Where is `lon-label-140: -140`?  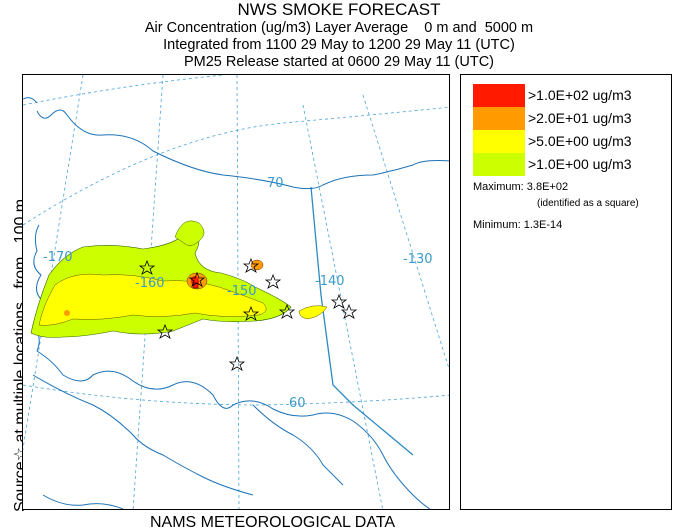
lon-label-140: -140 is located at coordinates (330, 281).